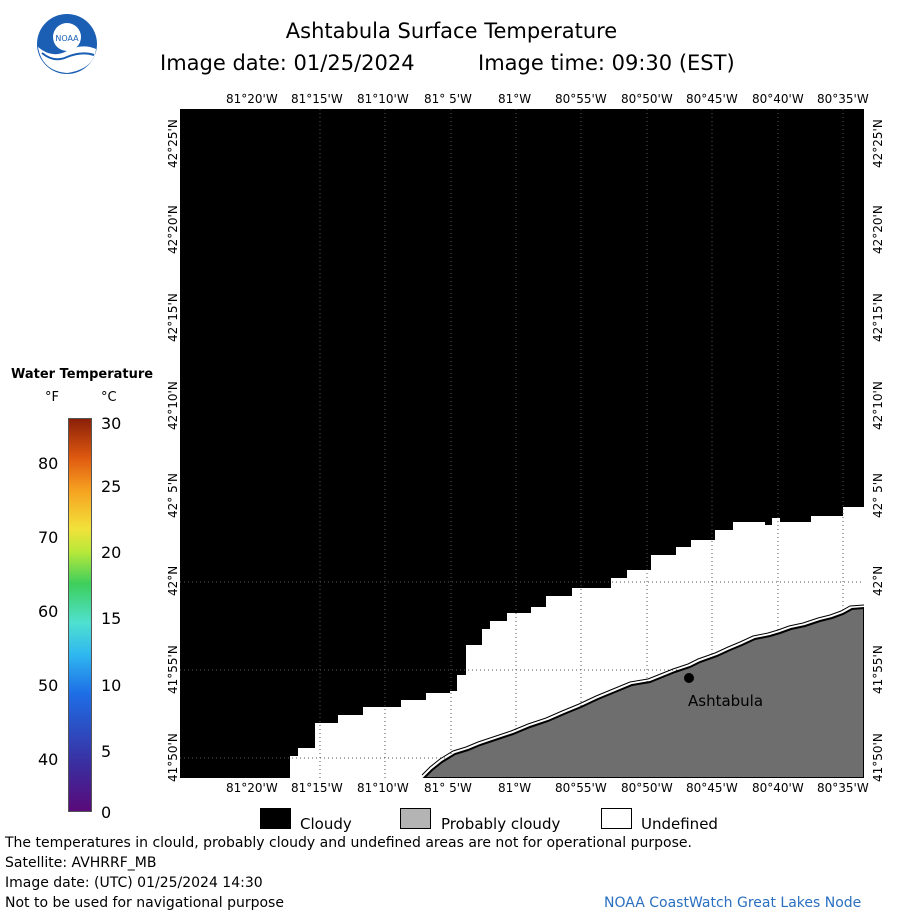 The image size is (903, 919). What do you see at coordinates (106, 812) in the screenshot?
I see `colorbar-c-tick: 0` at bounding box center [106, 812].